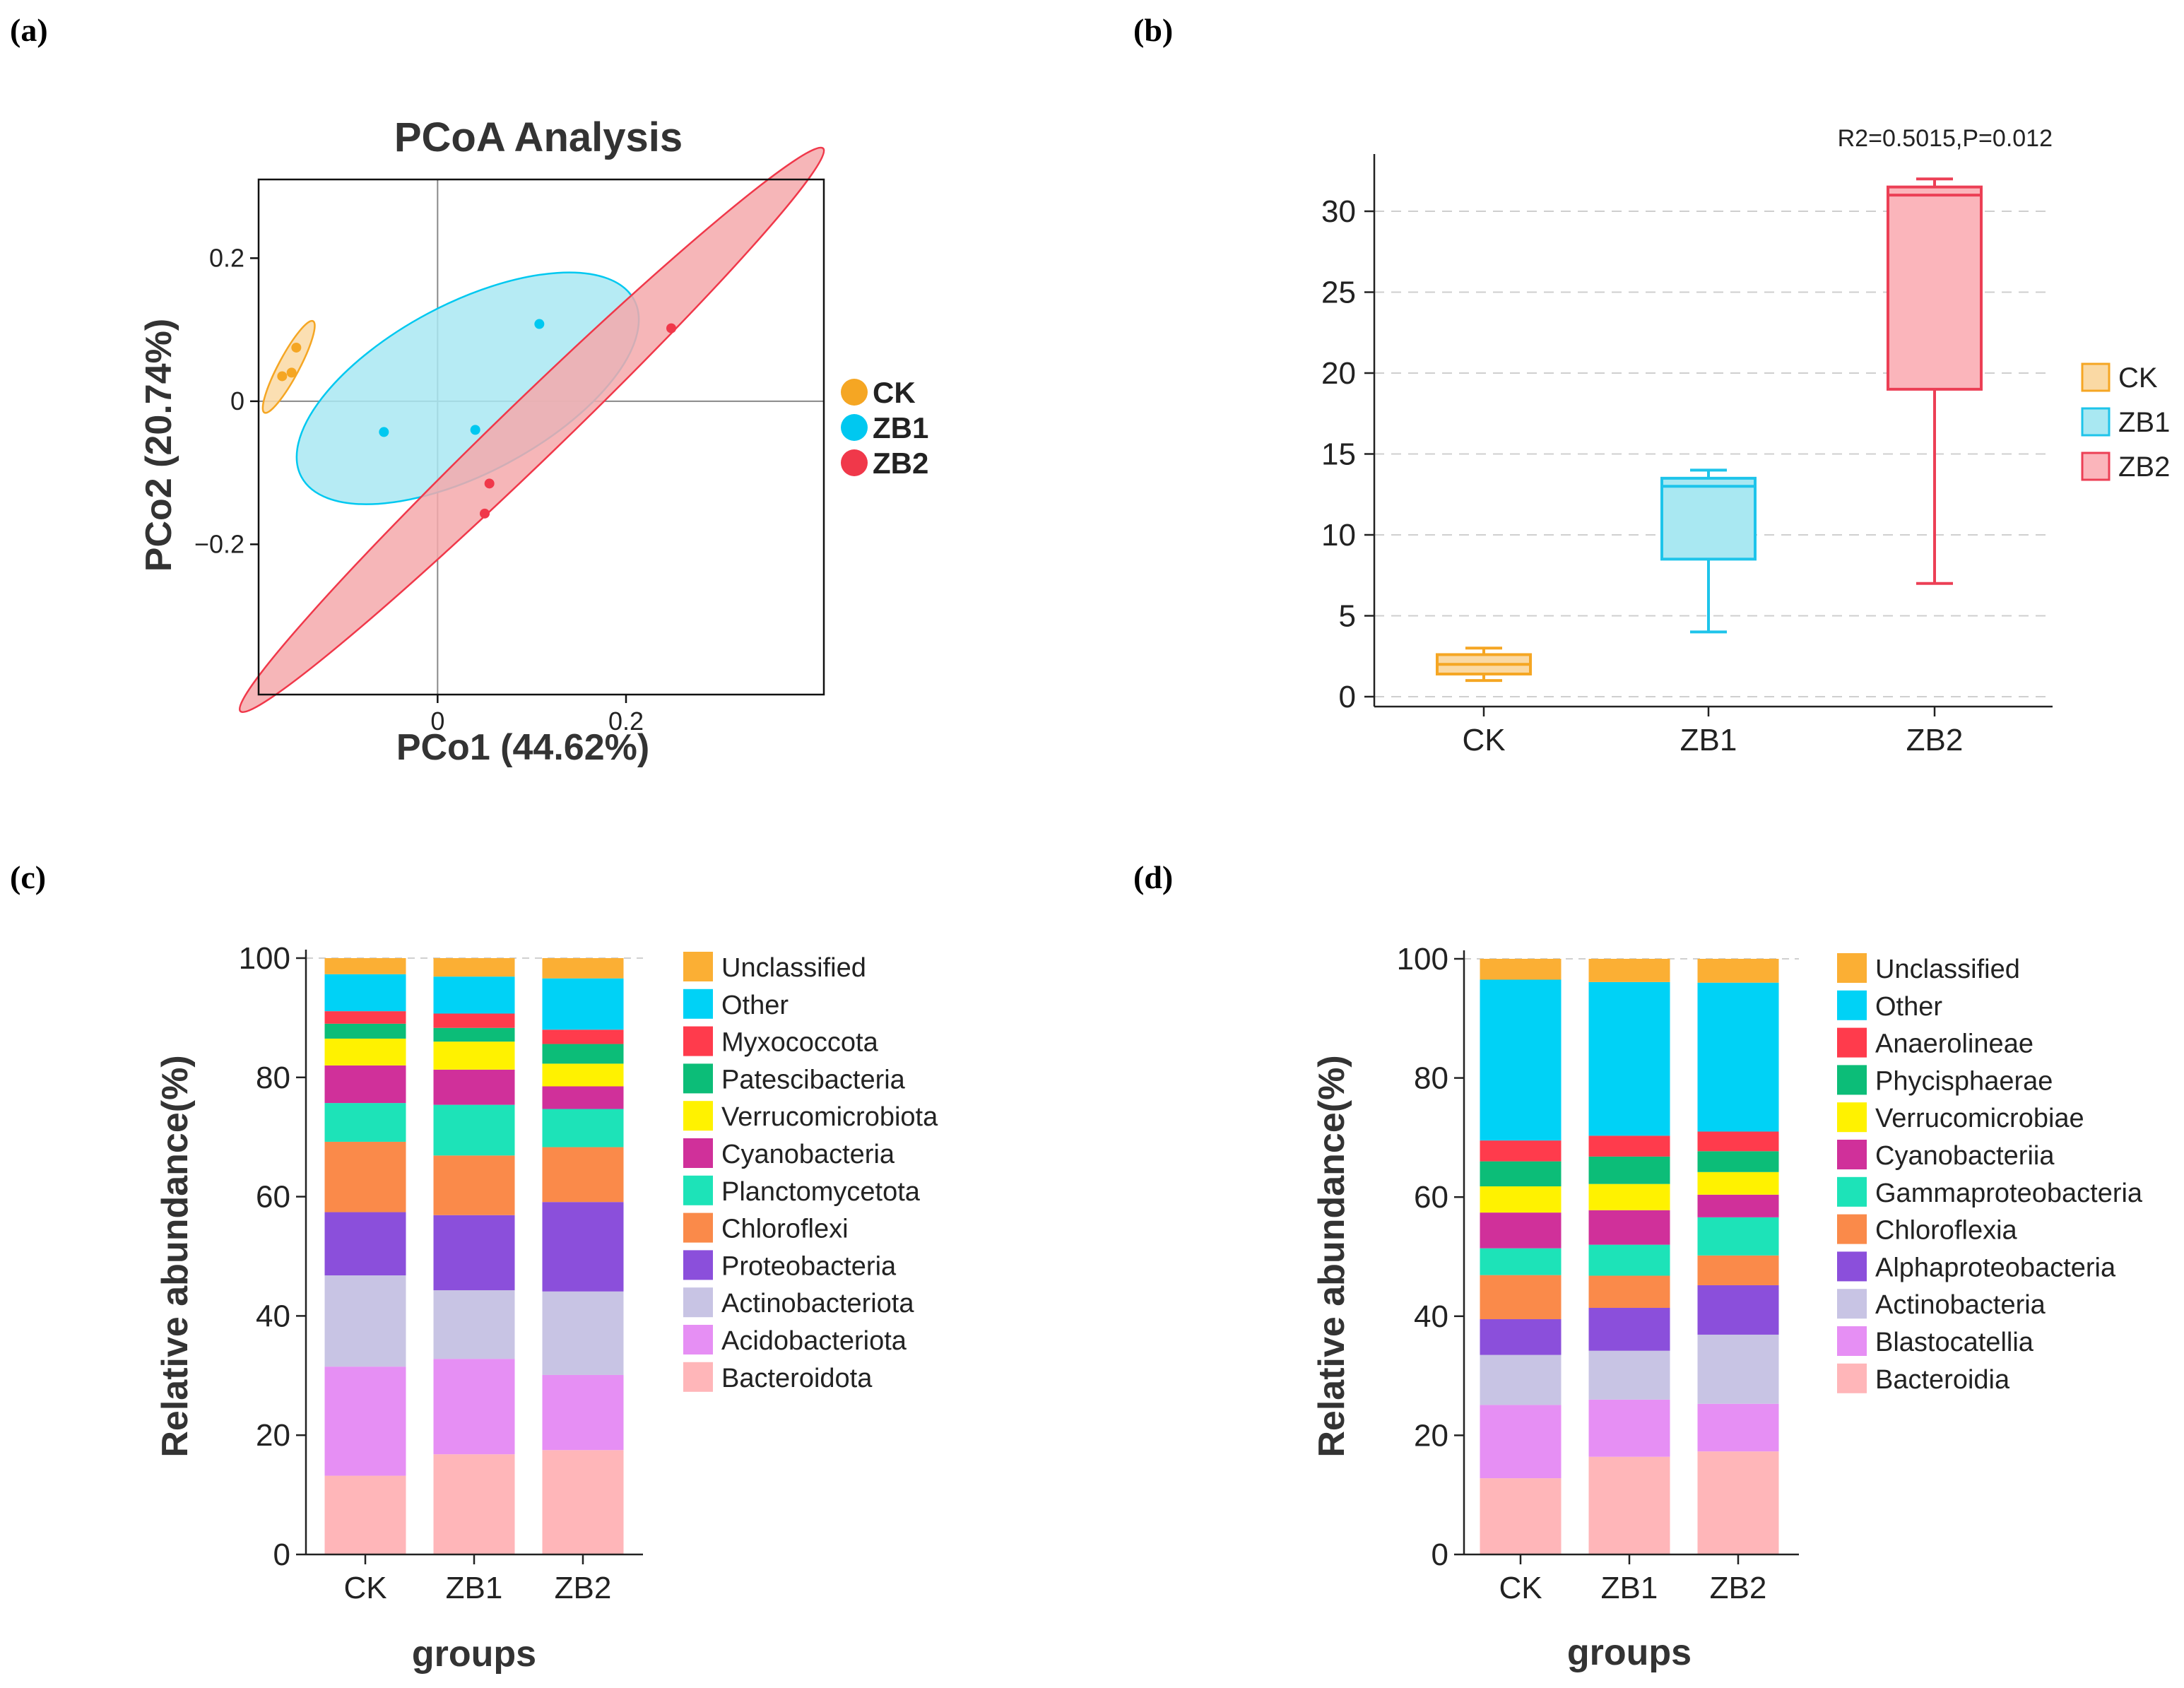 This screenshot has width=2184, height=1688. I want to click on legend-label-planctomycetota: Planctomycetota, so click(821, 1192).